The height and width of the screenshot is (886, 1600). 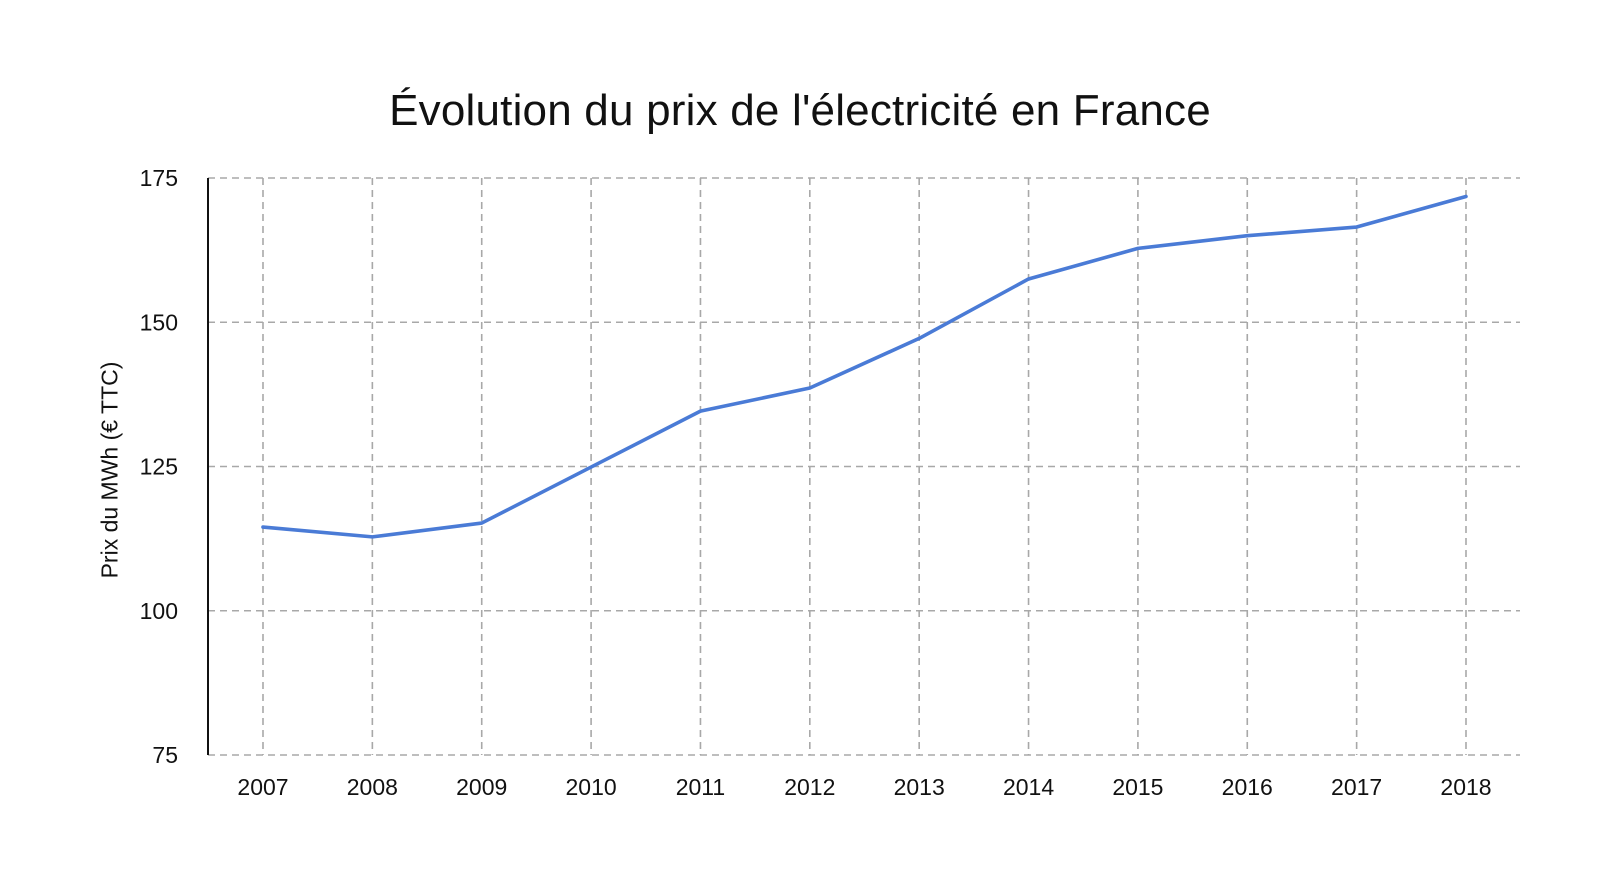 I want to click on x-tick-label: 2016, so click(x=1247, y=787).